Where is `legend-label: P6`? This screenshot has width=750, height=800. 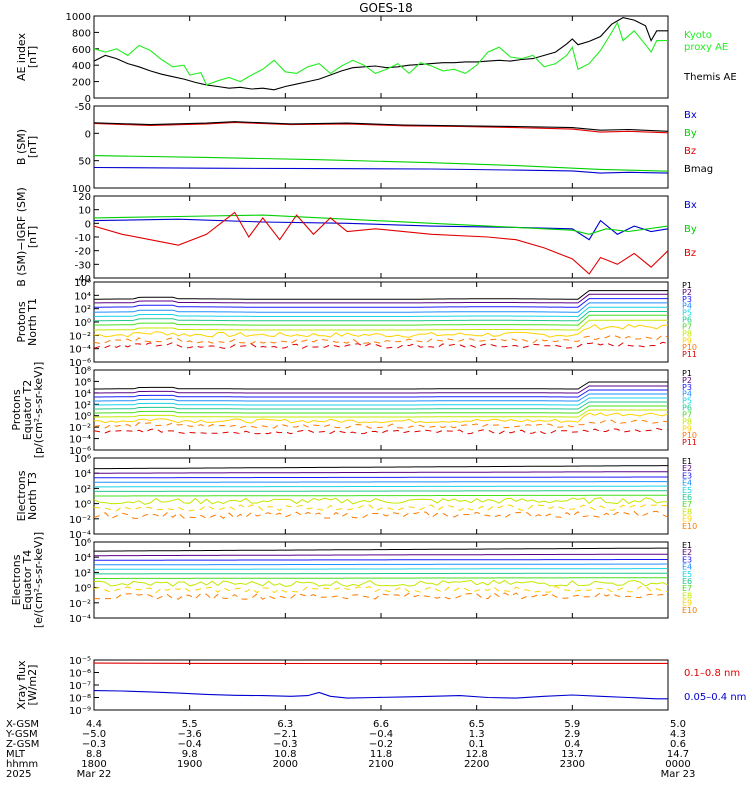
legend-label: P6 is located at coordinates (687, 320).